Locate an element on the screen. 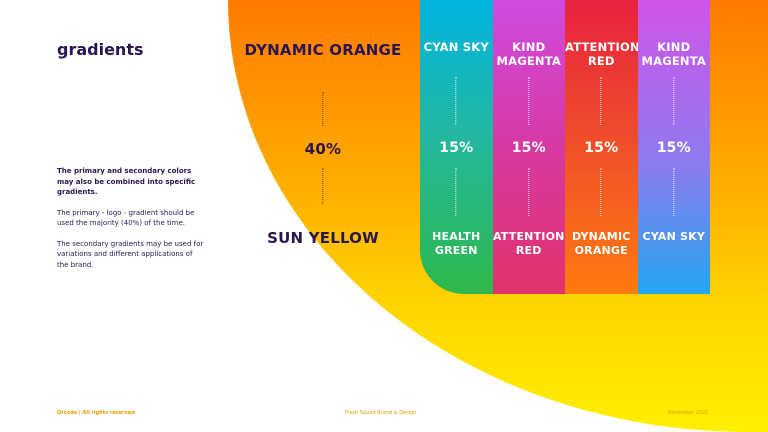 The width and height of the screenshot is (768, 432). footer-date: November 2021 is located at coordinates (688, 413).